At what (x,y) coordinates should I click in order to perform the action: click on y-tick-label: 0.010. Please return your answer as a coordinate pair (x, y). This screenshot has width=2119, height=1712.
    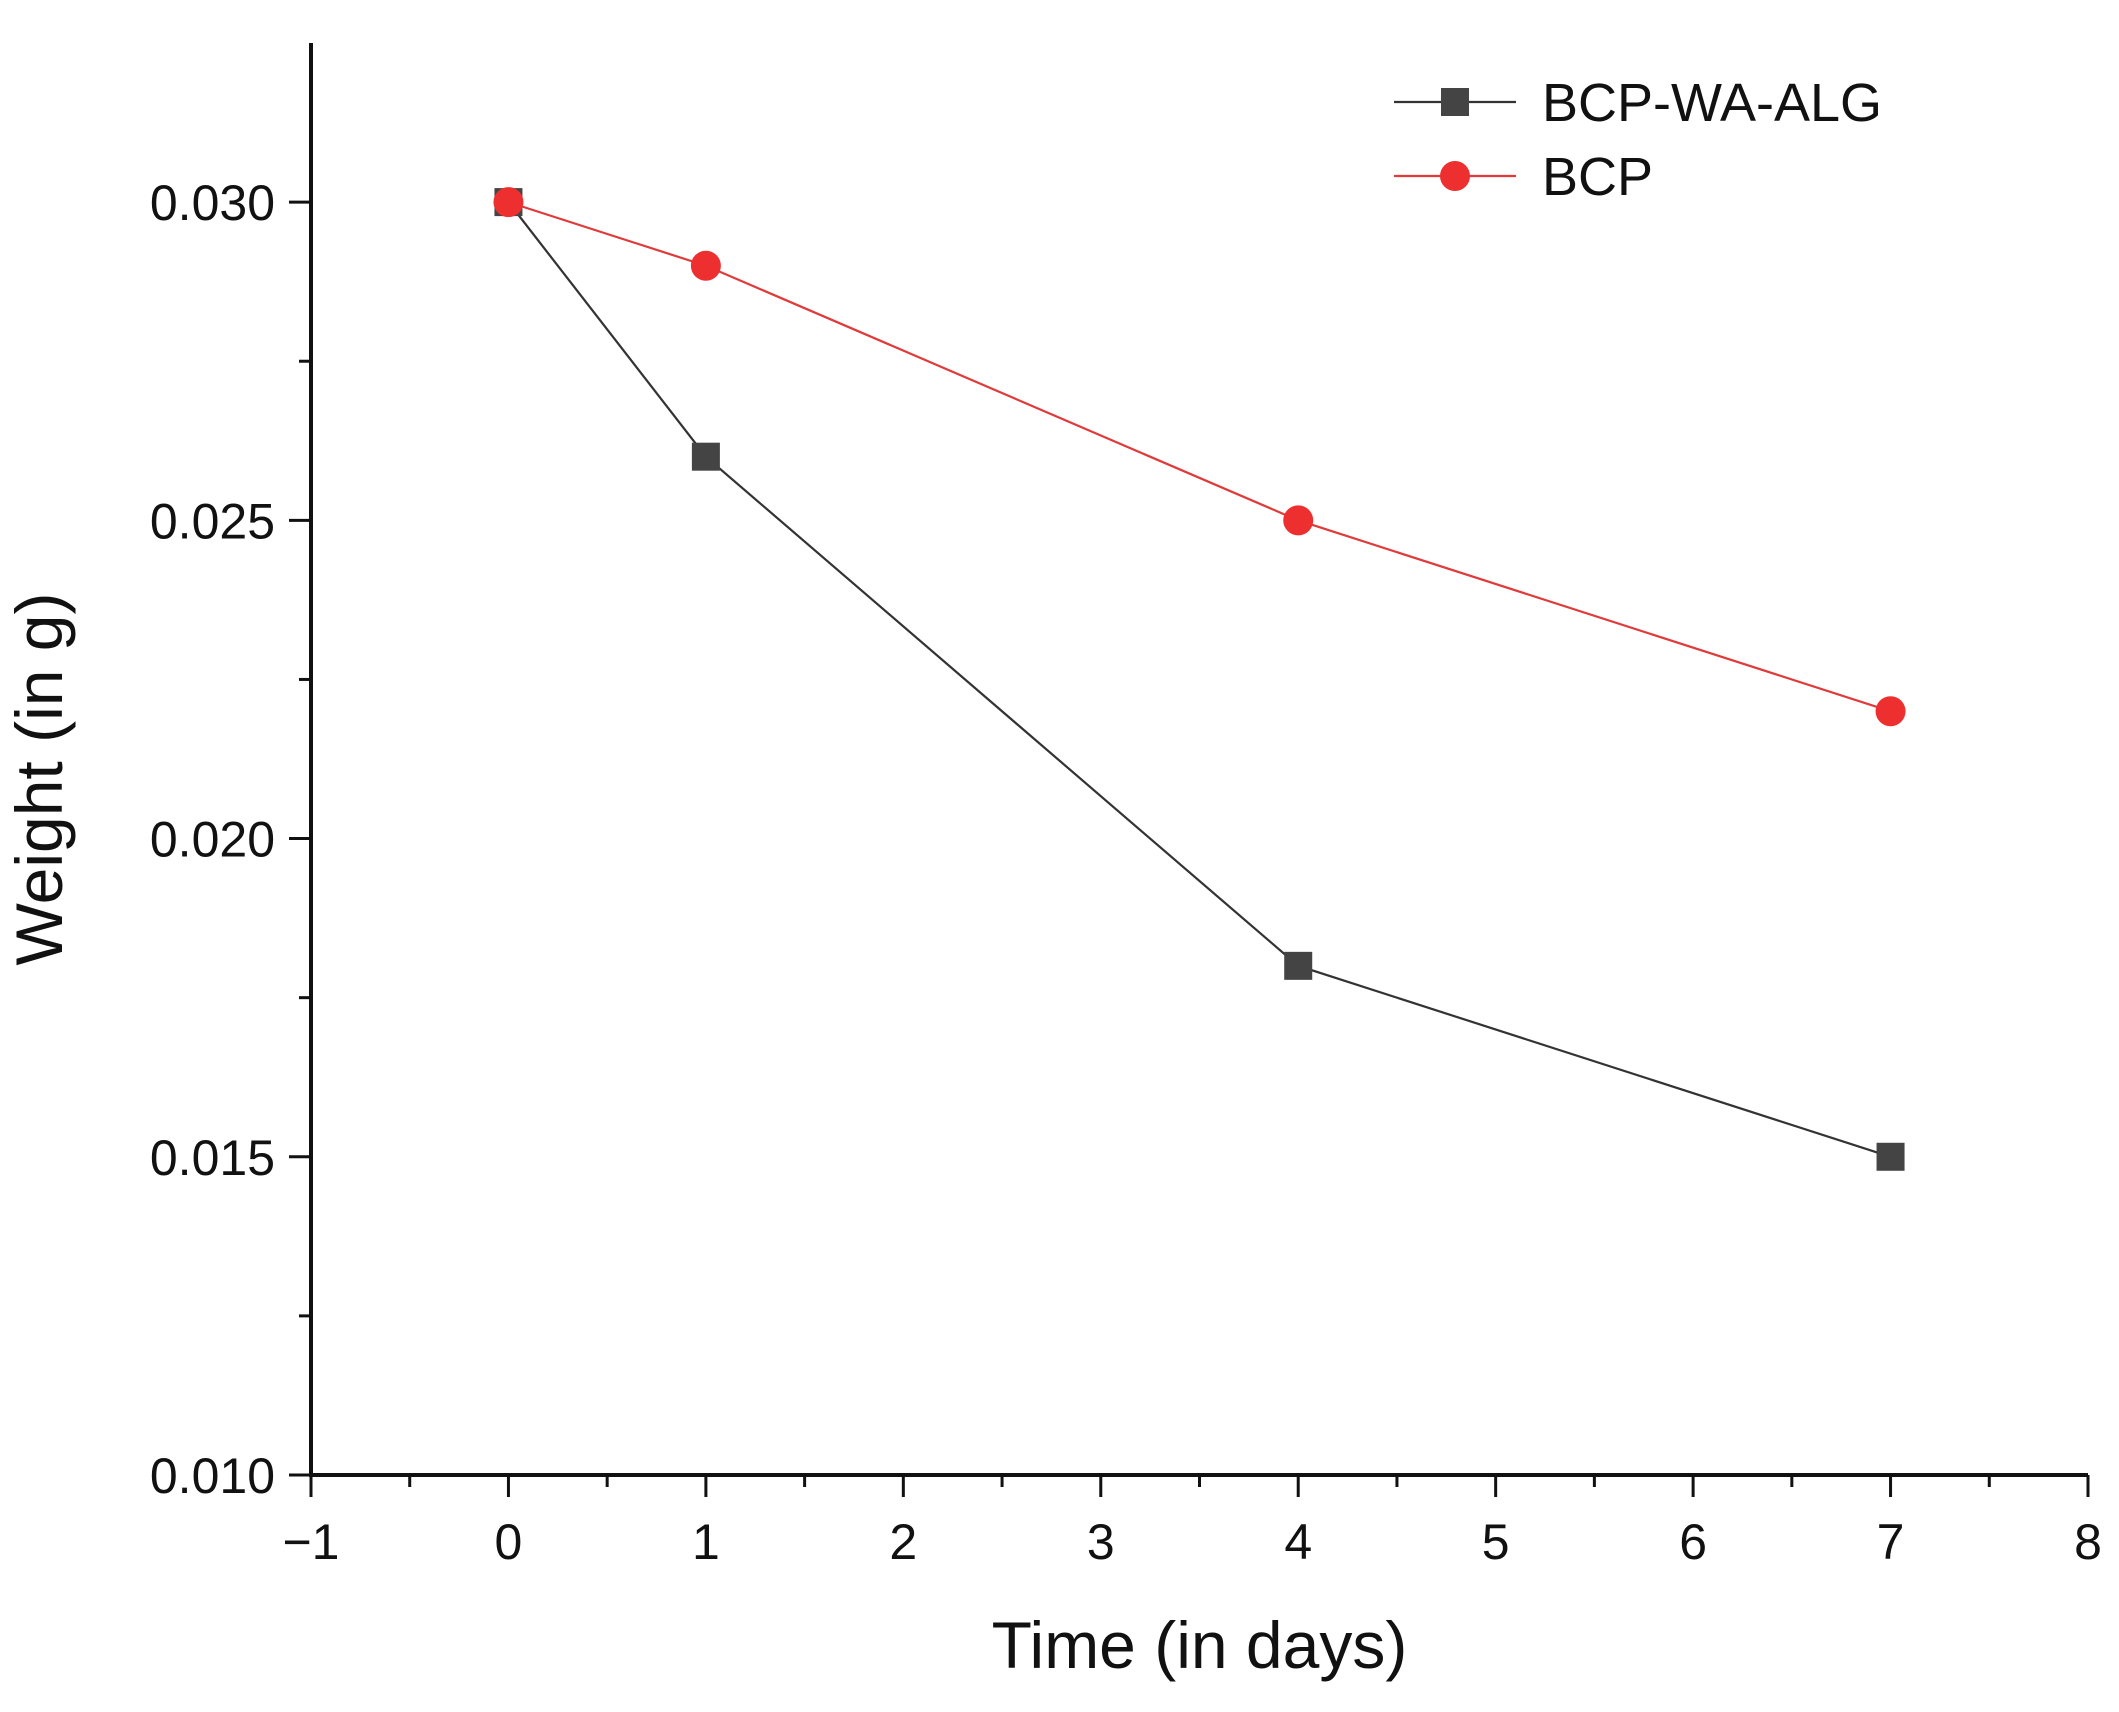
    Looking at the image, I should click on (212, 1476).